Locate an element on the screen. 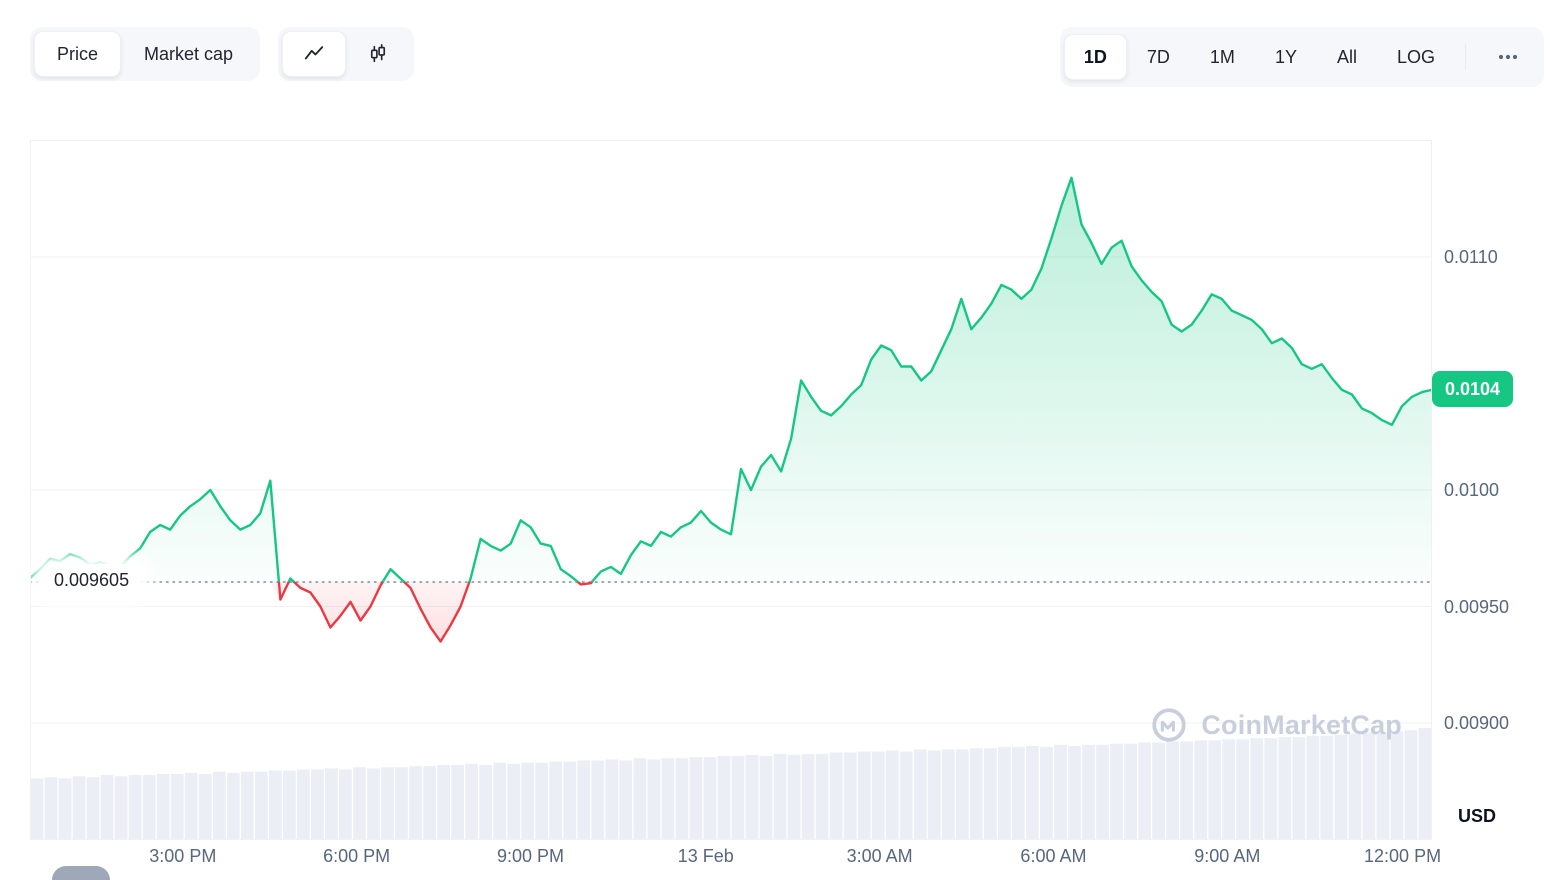  y-axis-label: 0.00900 is located at coordinates (1477, 723).